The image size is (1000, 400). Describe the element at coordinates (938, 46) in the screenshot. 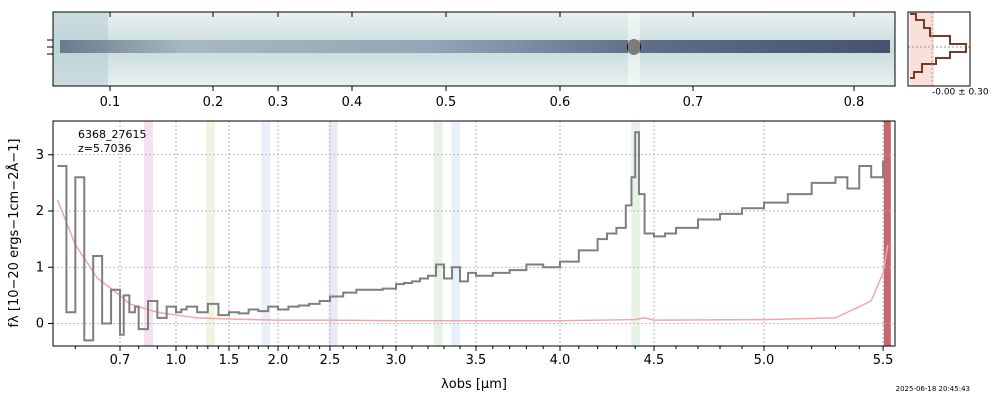

I see `hist-outline` at that location.